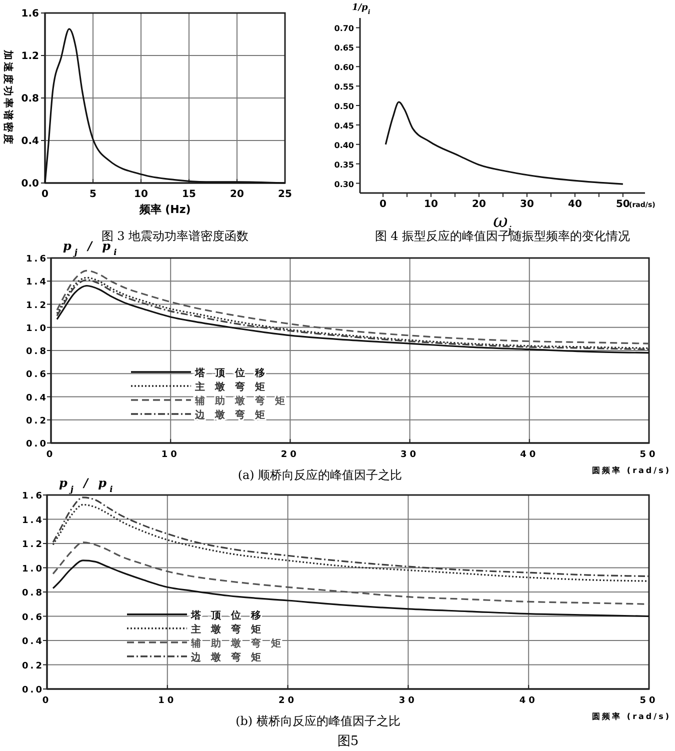  What do you see at coordinates (344, 145) in the screenshot?
I see `y-tick-label: 0.40` at bounding box center [344, 145].